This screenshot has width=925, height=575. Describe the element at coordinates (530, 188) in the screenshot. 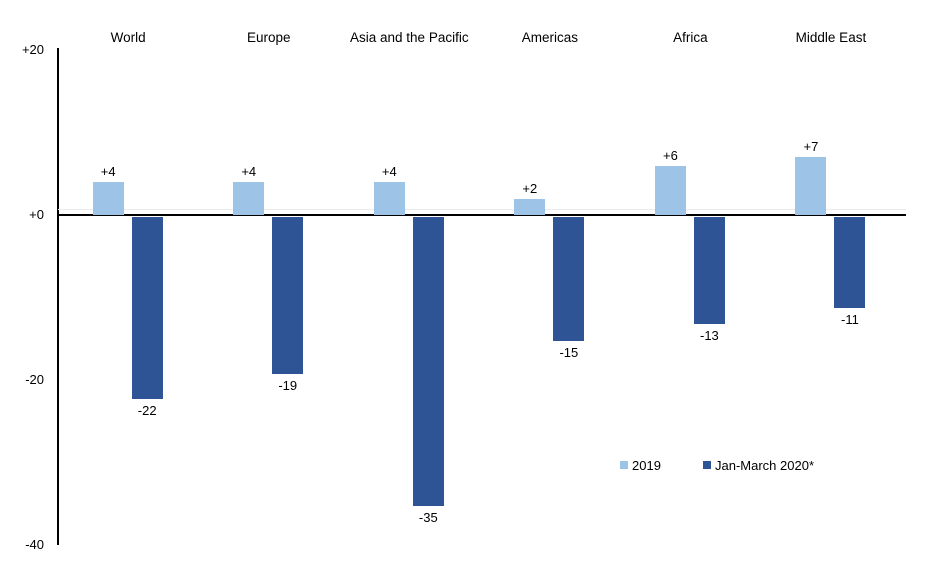

I see `value-label: +2` at that location.